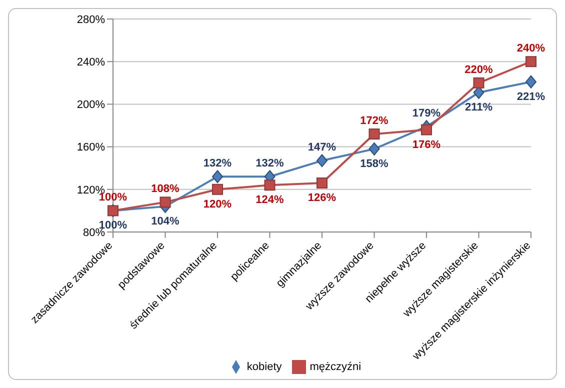 The image size is (565, 388). What do you see at coordinates (479, 70) in the screenshot?
I see `data-label: 220%` at bounding box center [479, 70].